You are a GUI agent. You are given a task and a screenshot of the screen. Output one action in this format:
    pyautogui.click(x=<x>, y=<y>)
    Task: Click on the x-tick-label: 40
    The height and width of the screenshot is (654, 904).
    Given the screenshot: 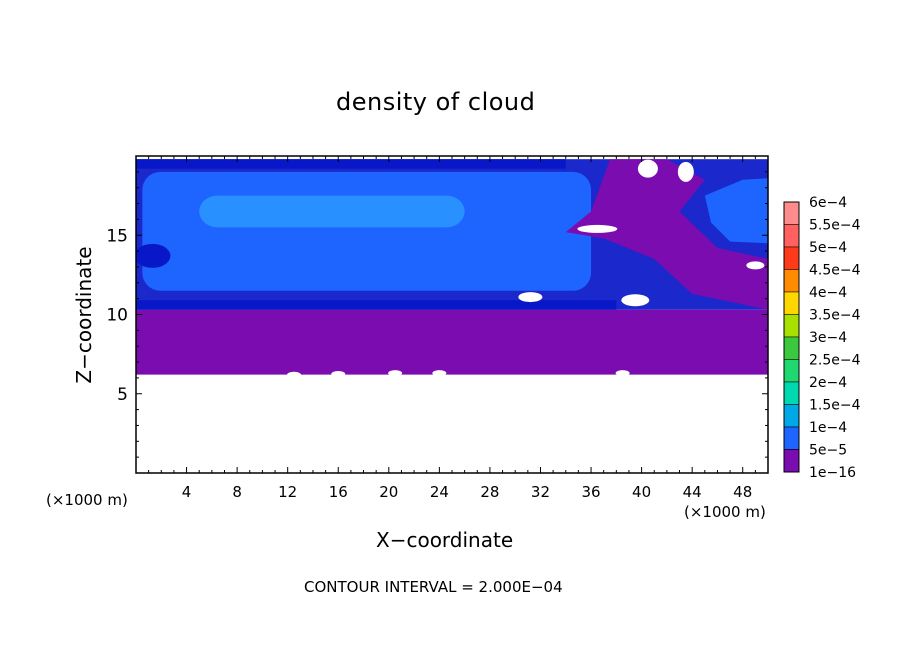 What is the action you would take?
    pyautogui.click(x=641, y=492)
    